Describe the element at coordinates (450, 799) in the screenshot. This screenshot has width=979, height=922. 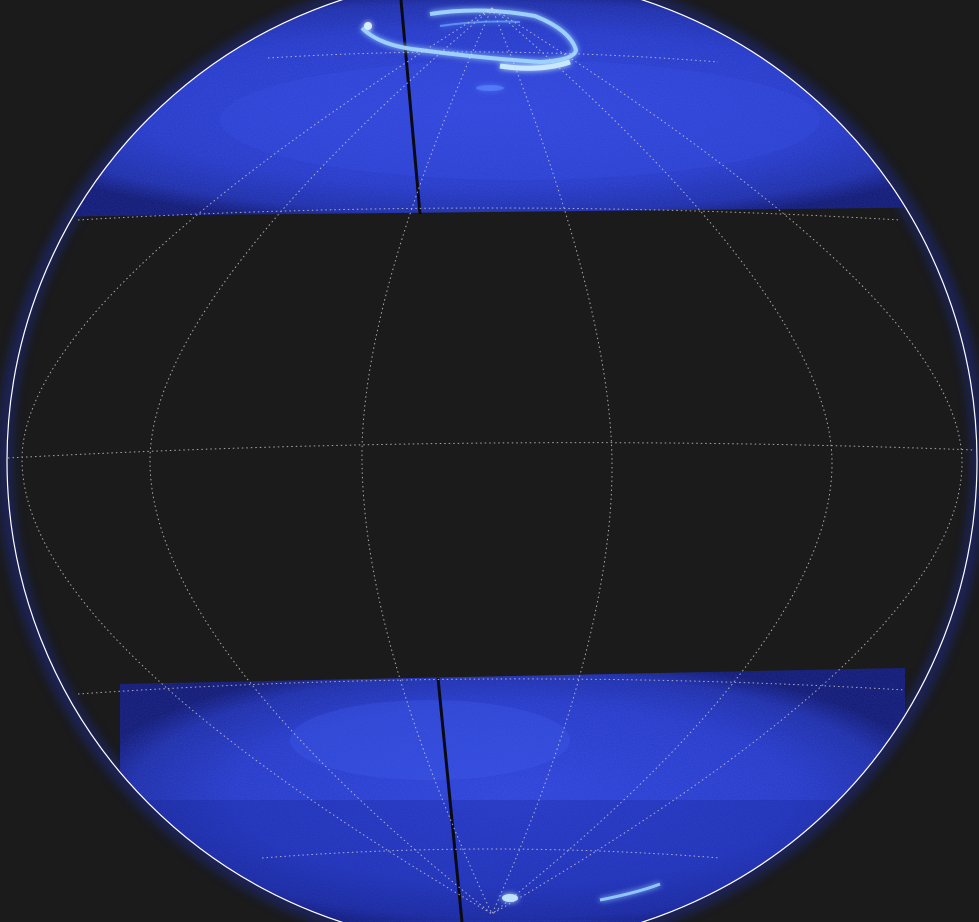
I see `south-seam` at that location.